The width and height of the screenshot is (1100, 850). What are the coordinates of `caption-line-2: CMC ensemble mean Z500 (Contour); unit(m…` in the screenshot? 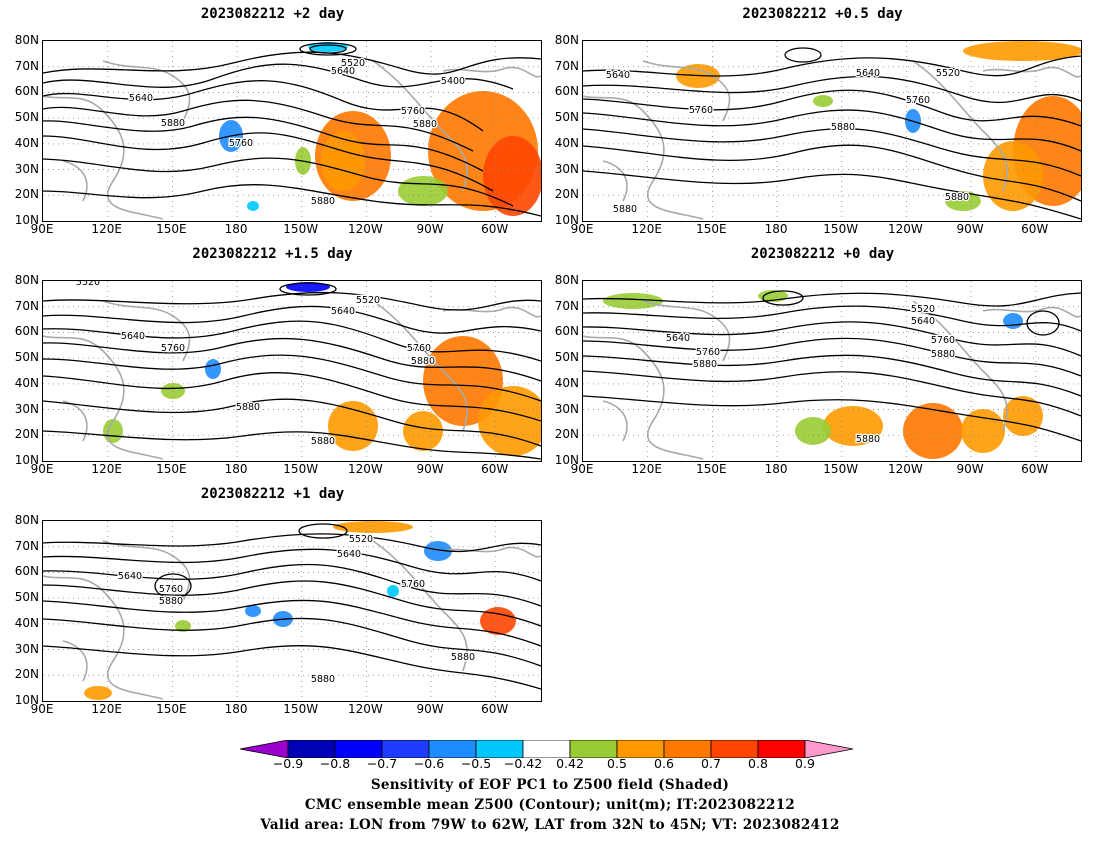 It's located at (550, 805).